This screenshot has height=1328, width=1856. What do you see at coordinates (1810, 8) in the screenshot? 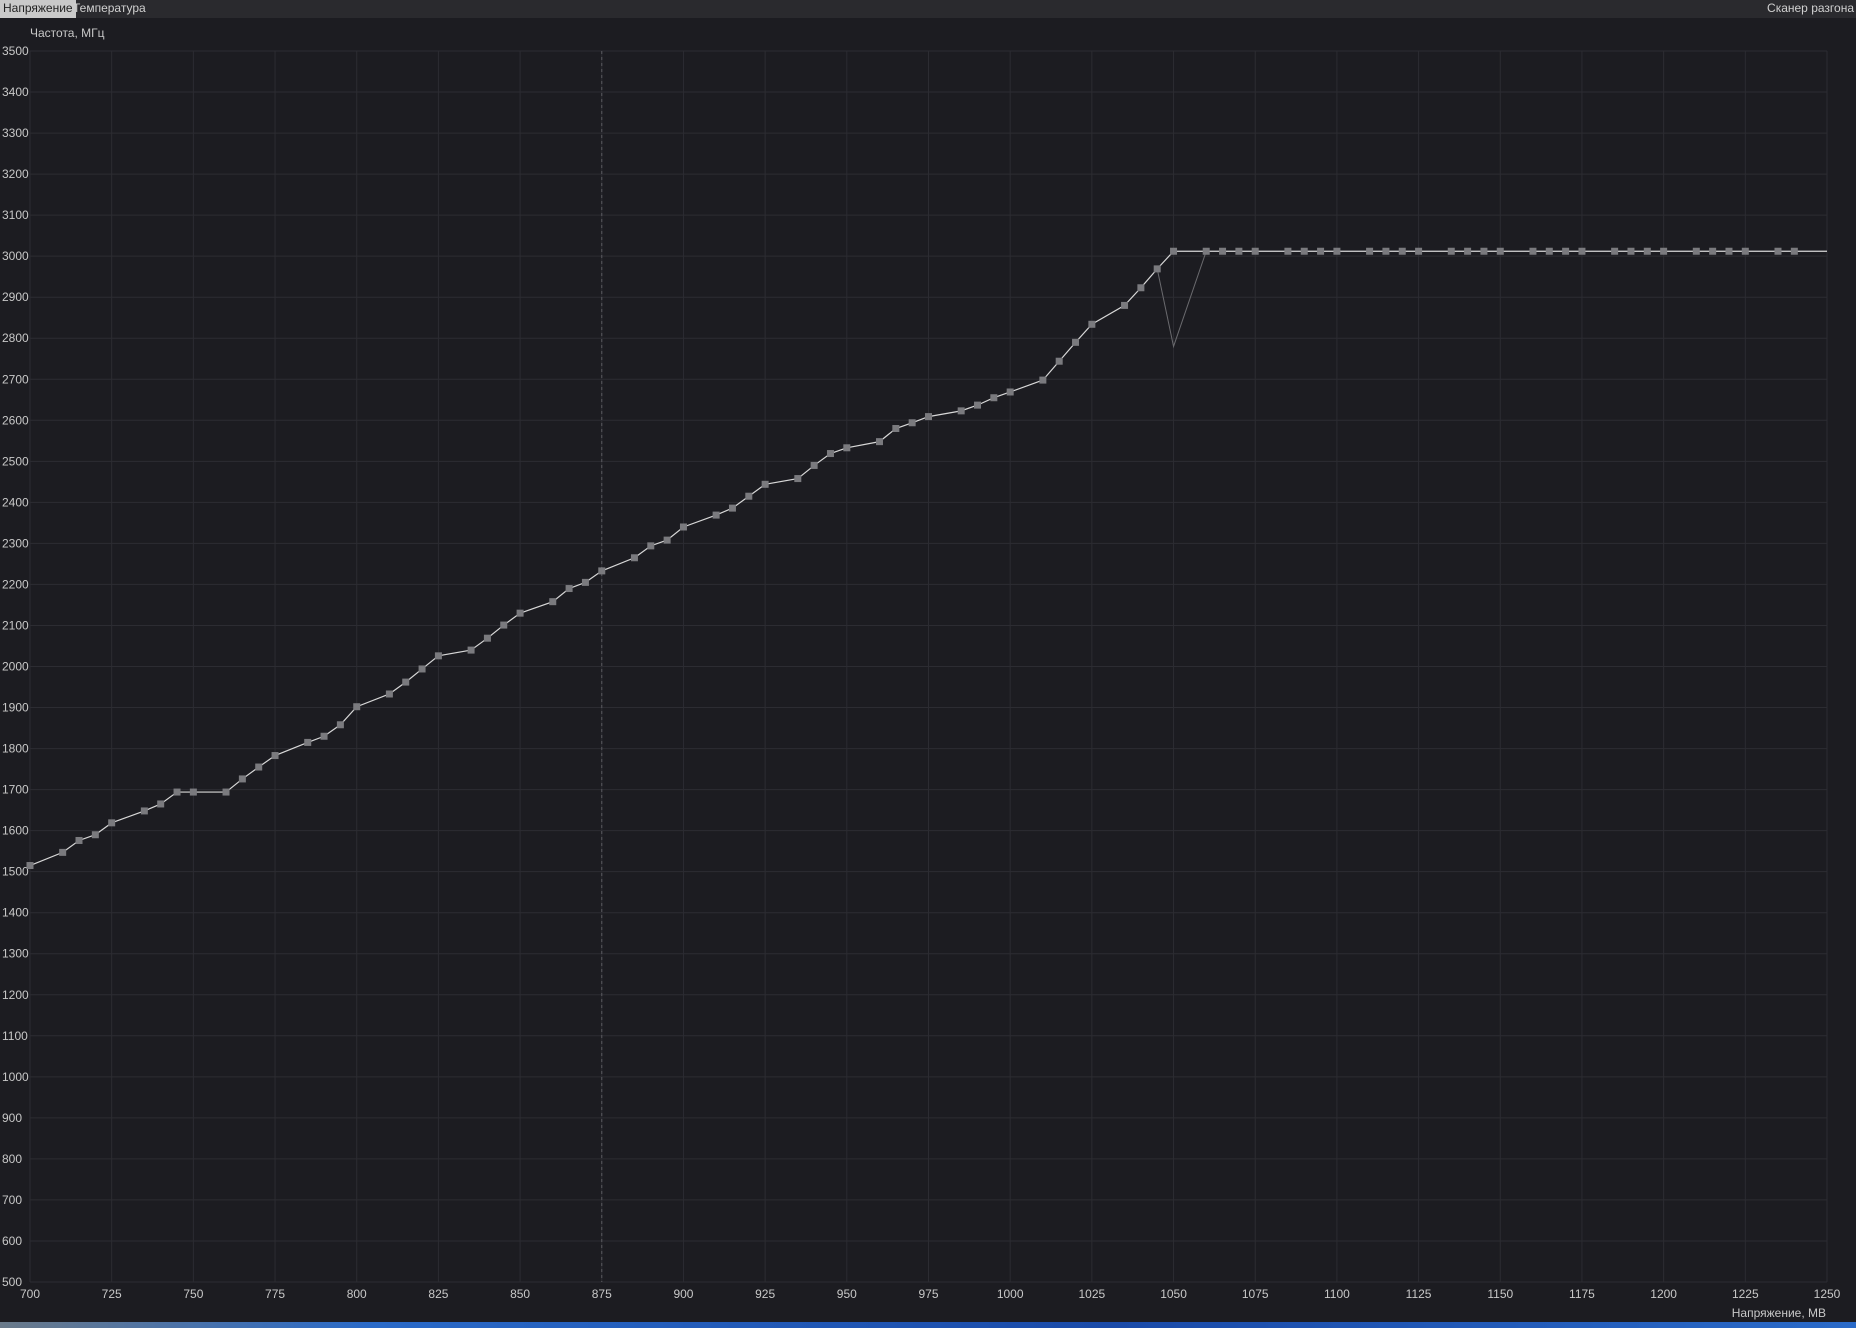
I see `oc-scanner-button: Сканер разгона` at bounding box center [1810, 8].